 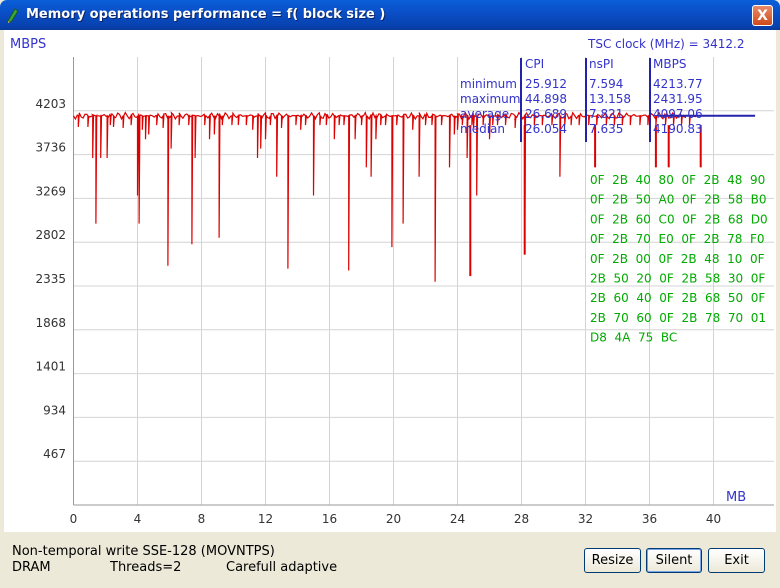 What do you see at coordinates (678, 318) in the screenshot?
I see `hex-dump-line: 2B 70 60 0F 2B 78 70 01` at bounding box center [678, 318].